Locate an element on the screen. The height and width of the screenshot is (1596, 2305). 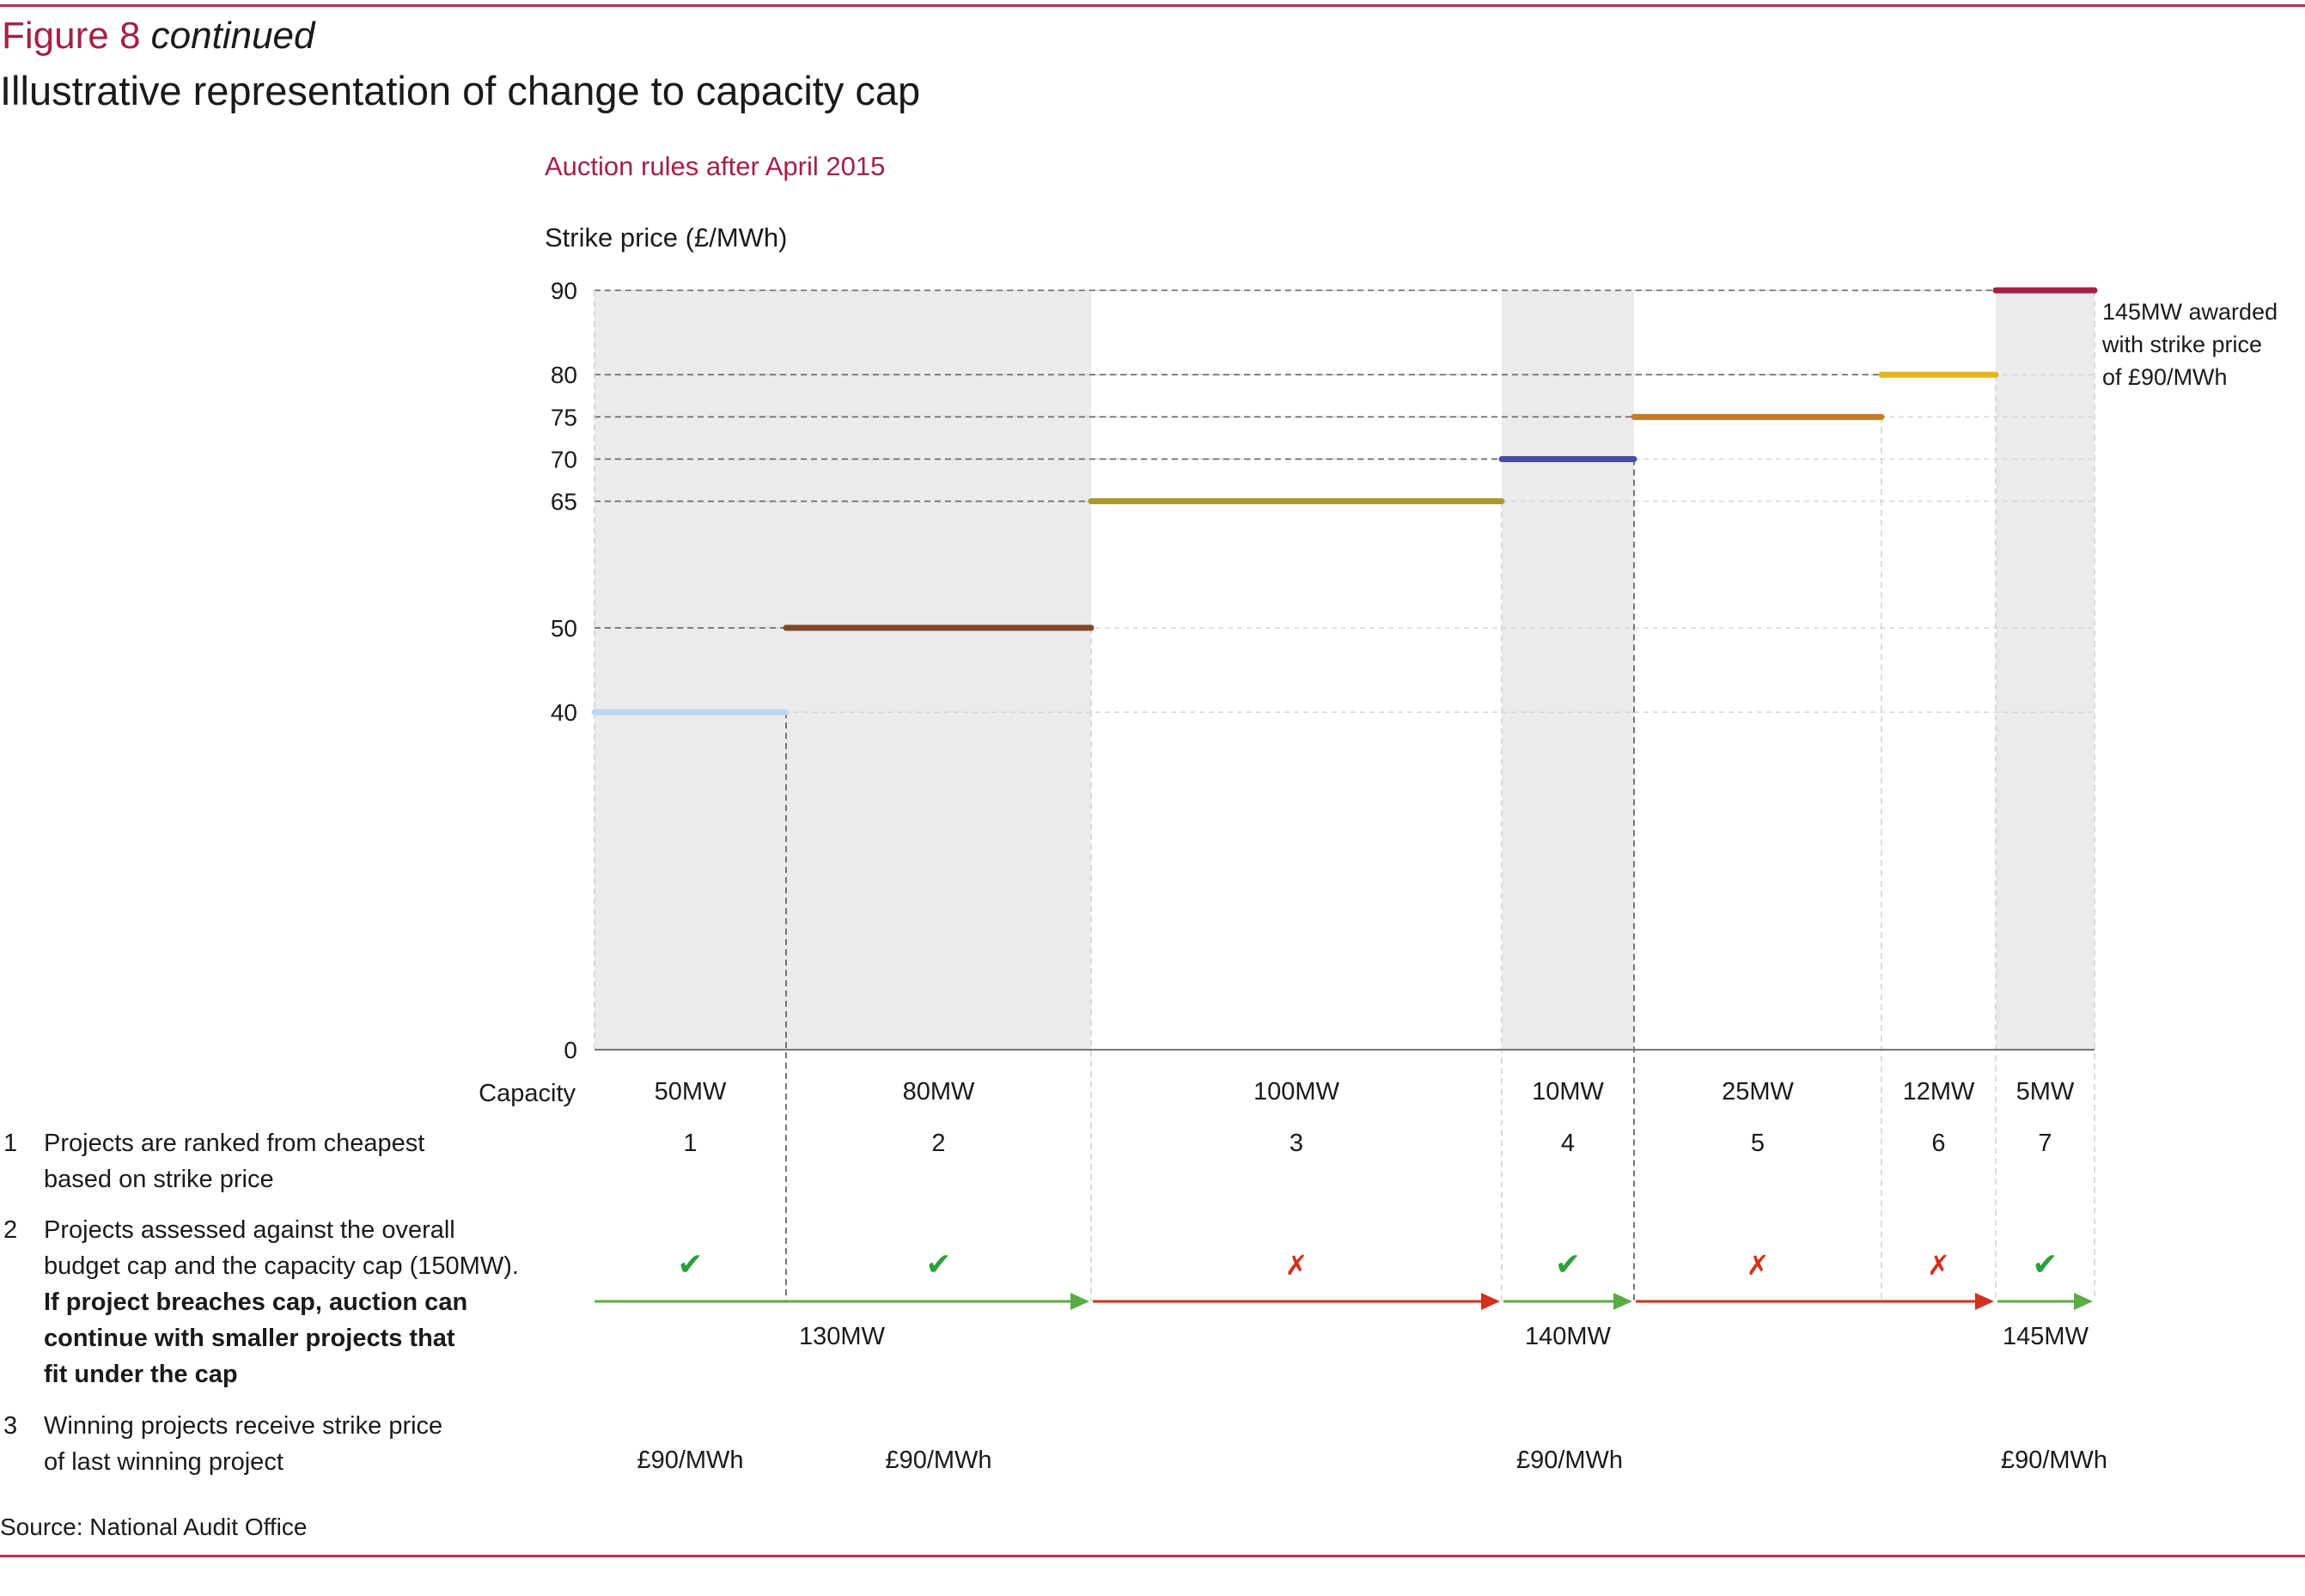
figure-qualifier: continued is located at coordinates (232, 36).